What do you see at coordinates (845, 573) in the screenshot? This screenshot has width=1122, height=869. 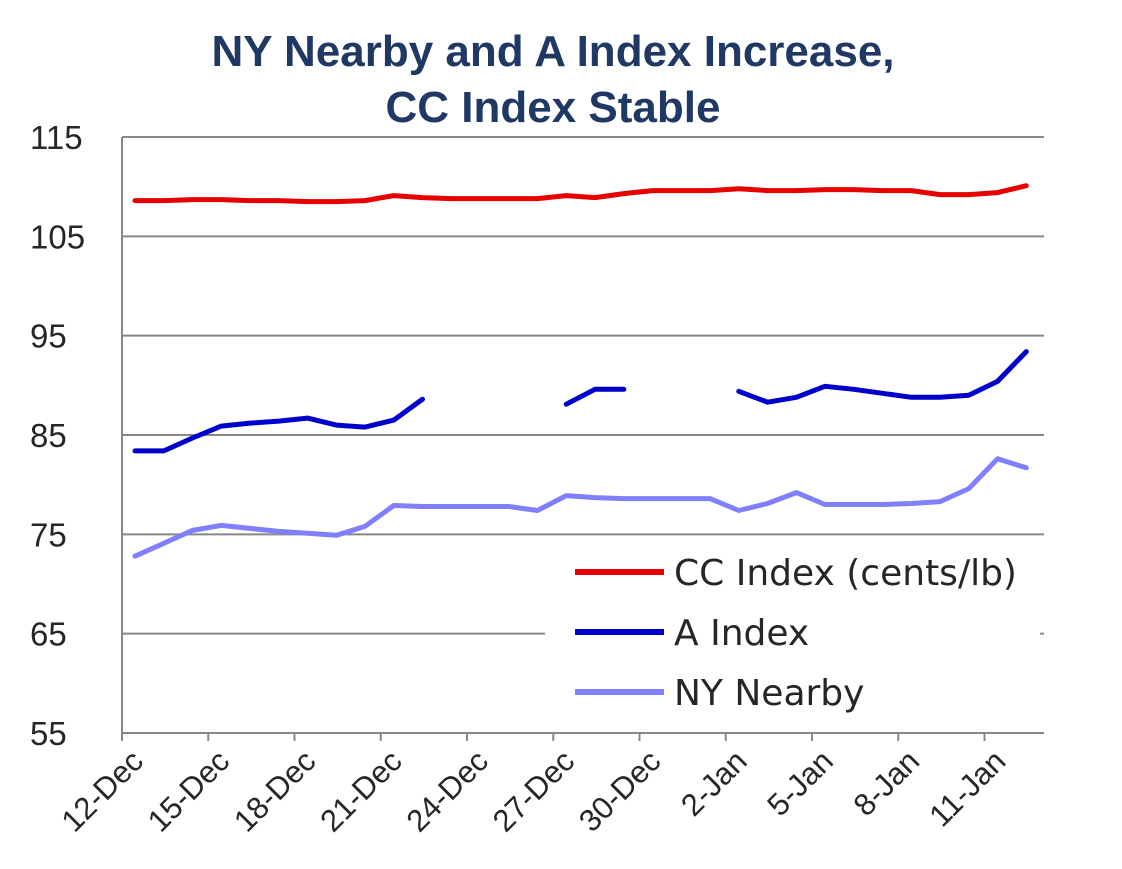 I see `legend-label: CC Index (cents/lb)` at bounding box center [845, 573].